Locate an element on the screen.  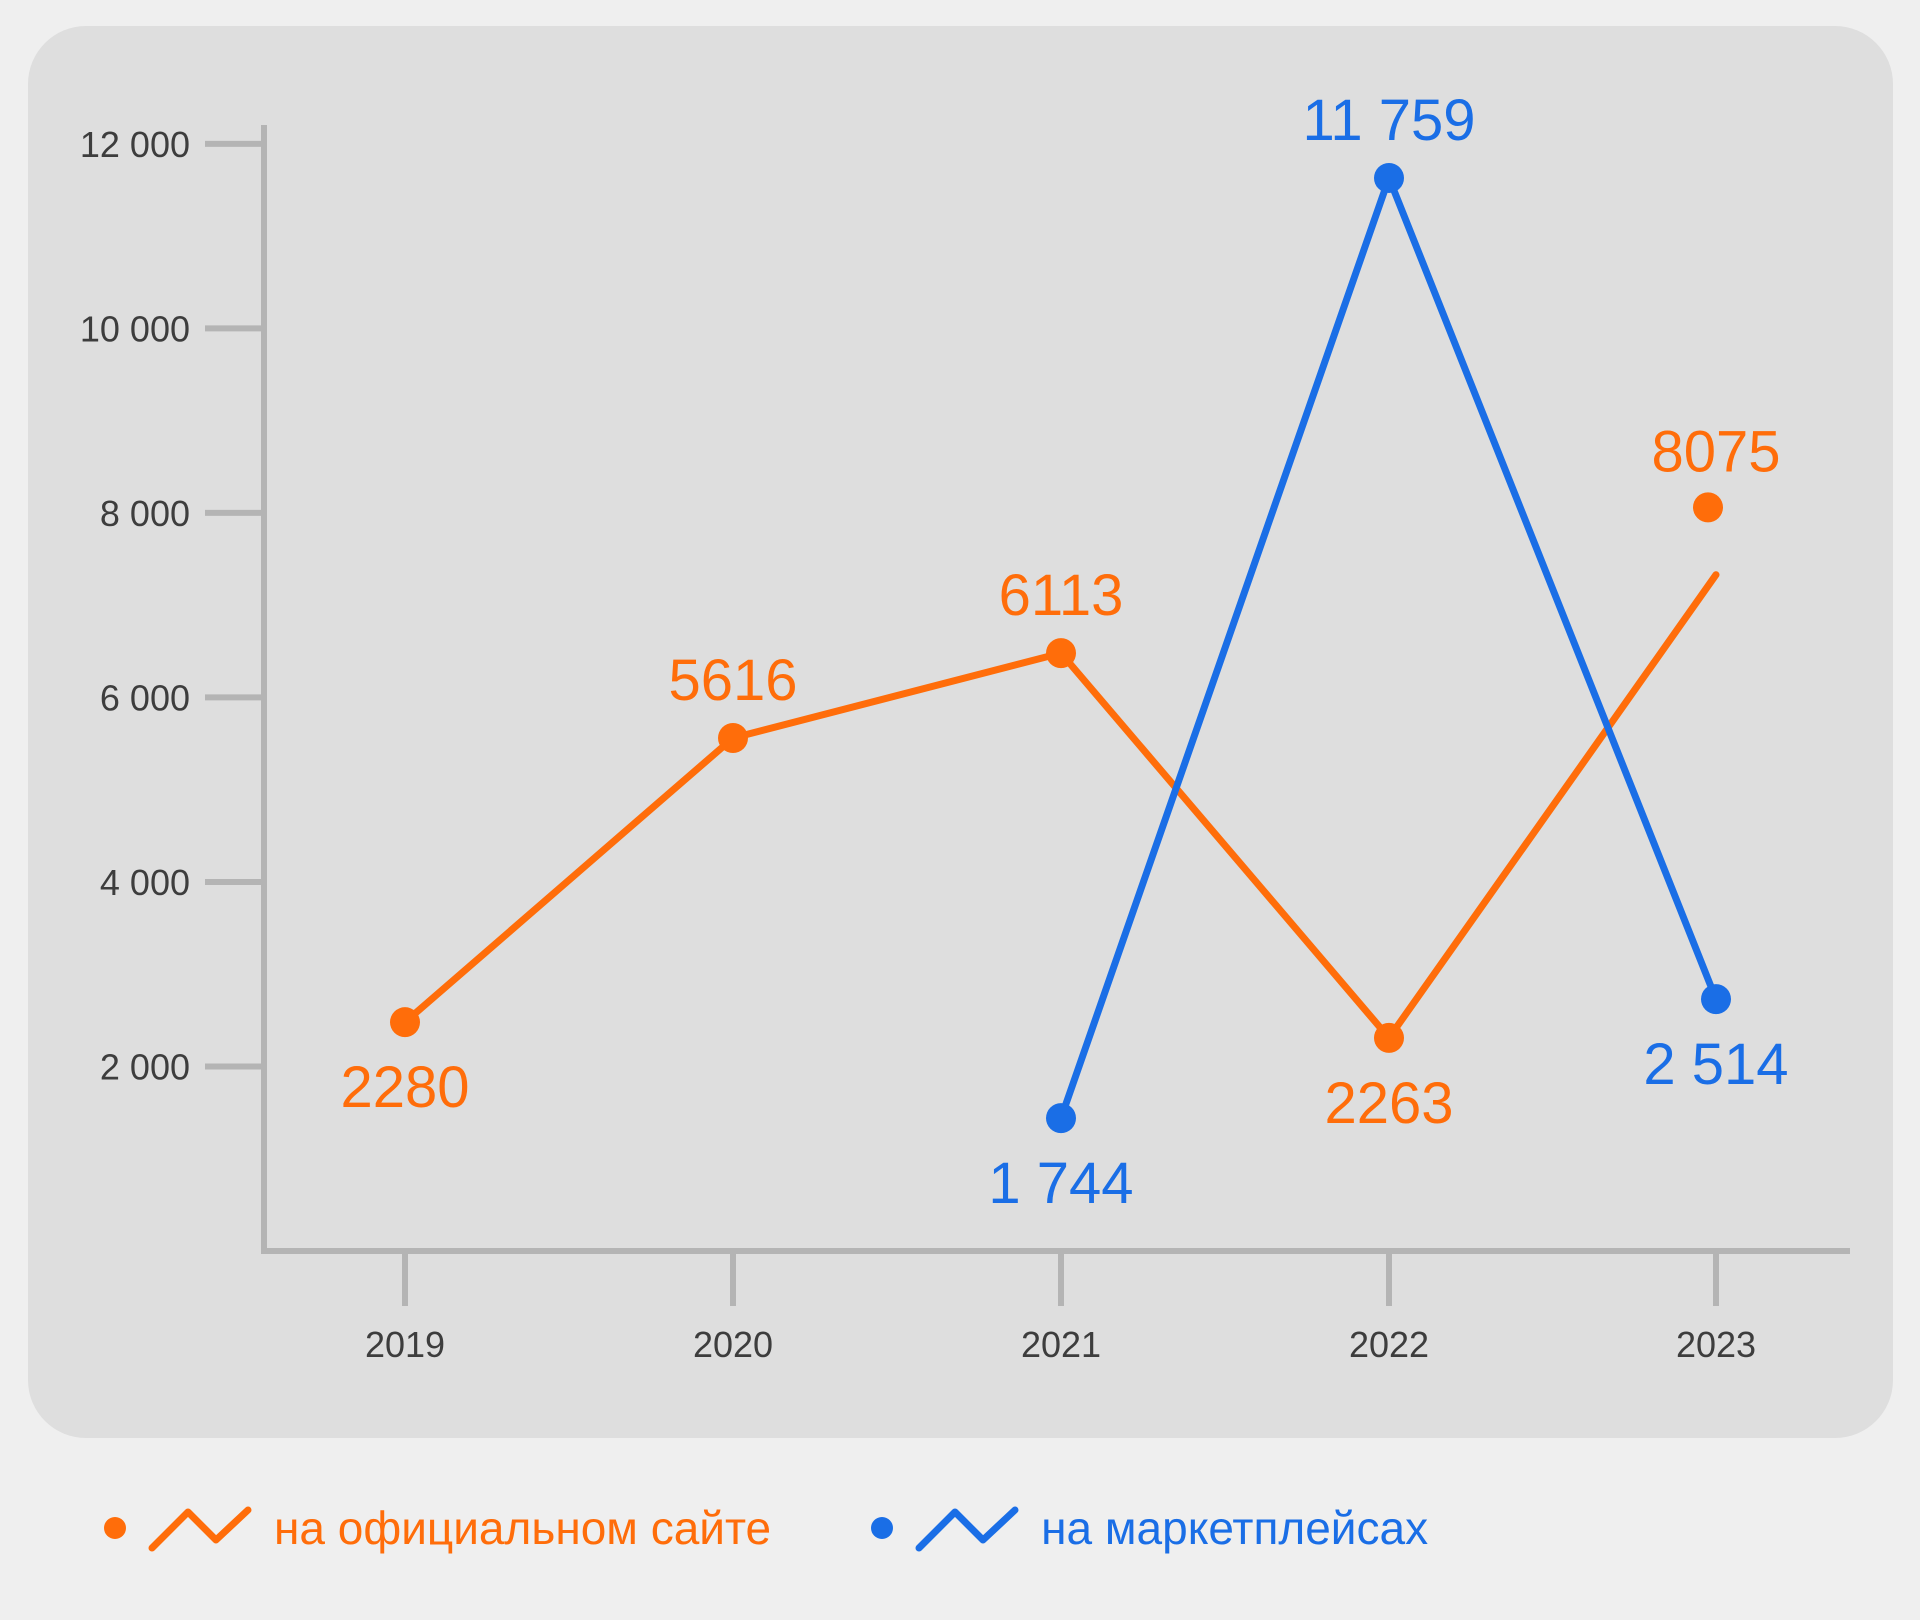
data-label: 5616 is located at coordinates (732, 680).